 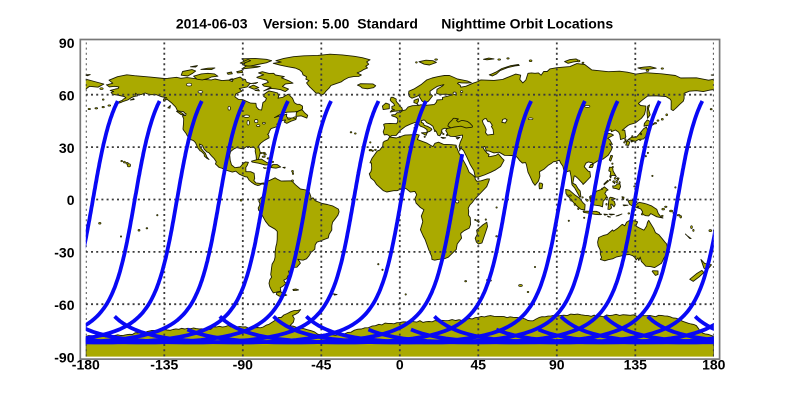 What do you see at coordinates (86, 365) in the screenshot?
I see `svg-text: -180` at bounding box center [86, 365].